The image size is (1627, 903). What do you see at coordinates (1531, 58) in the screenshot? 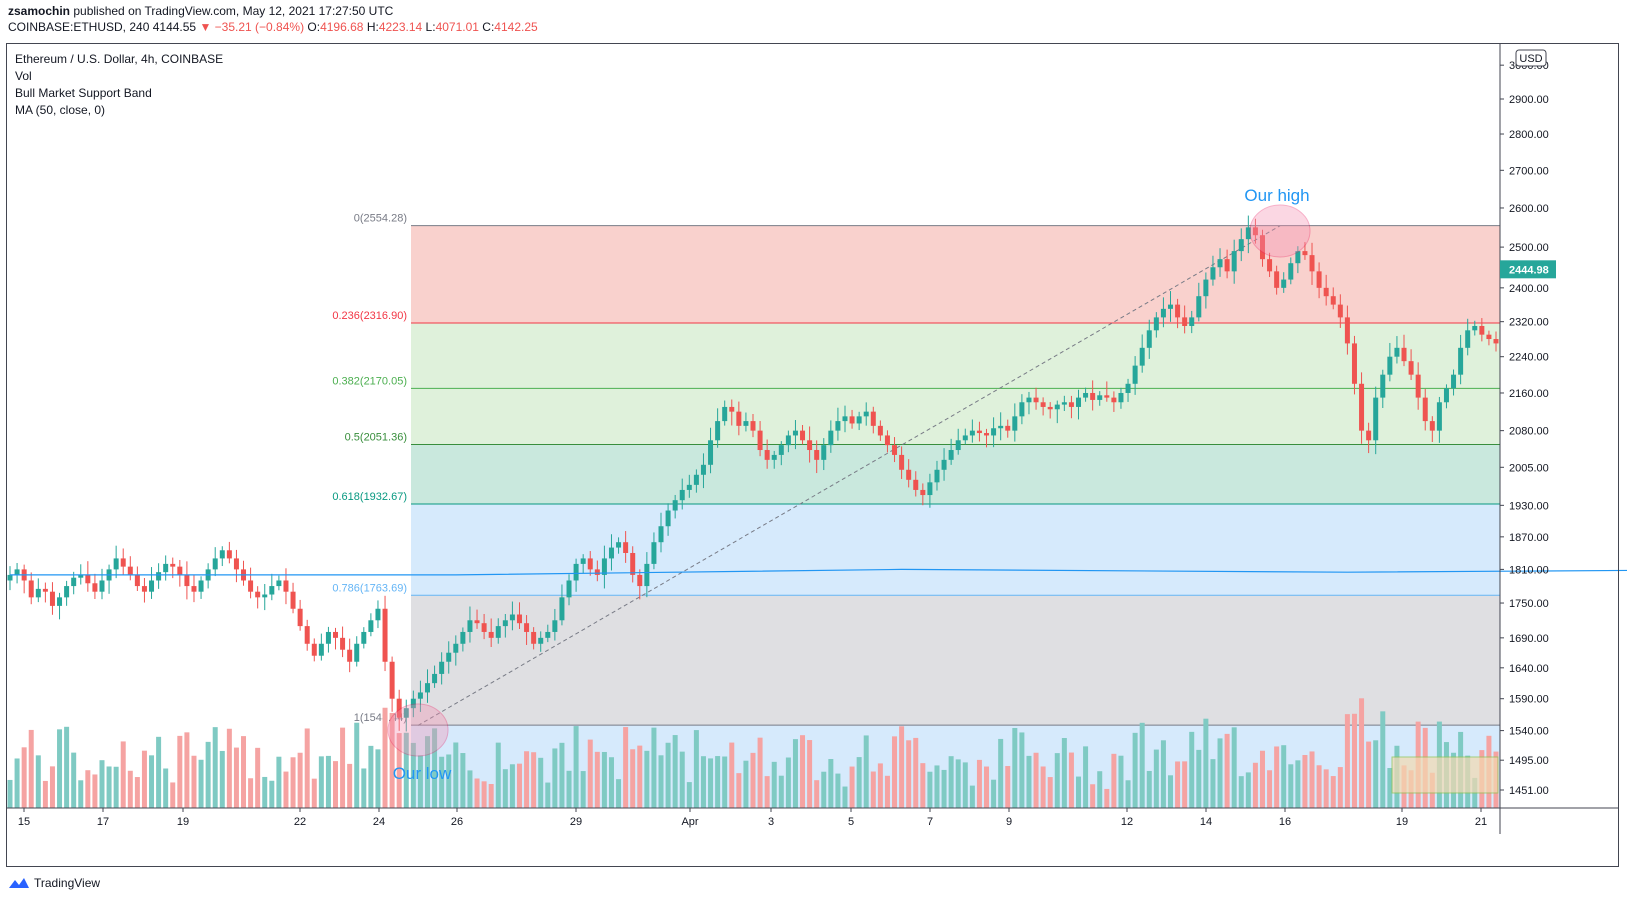
I see `currency-tag-box` at bounding box center [1531, 58].